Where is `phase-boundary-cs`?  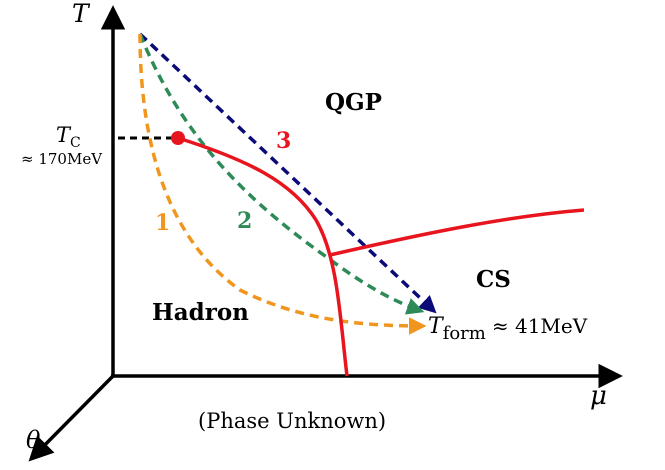
phase-boundary-cs is located at coordinates (457, 232).